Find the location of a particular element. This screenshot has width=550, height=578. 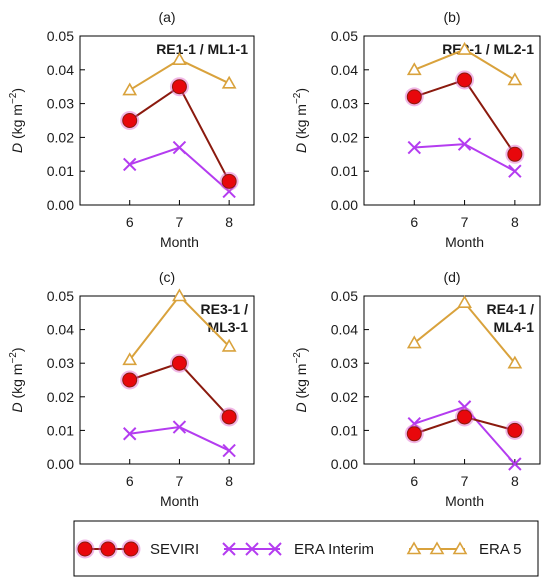

panel-title: RE2-1 / ML2-1 is located at coordinates (488, 49).